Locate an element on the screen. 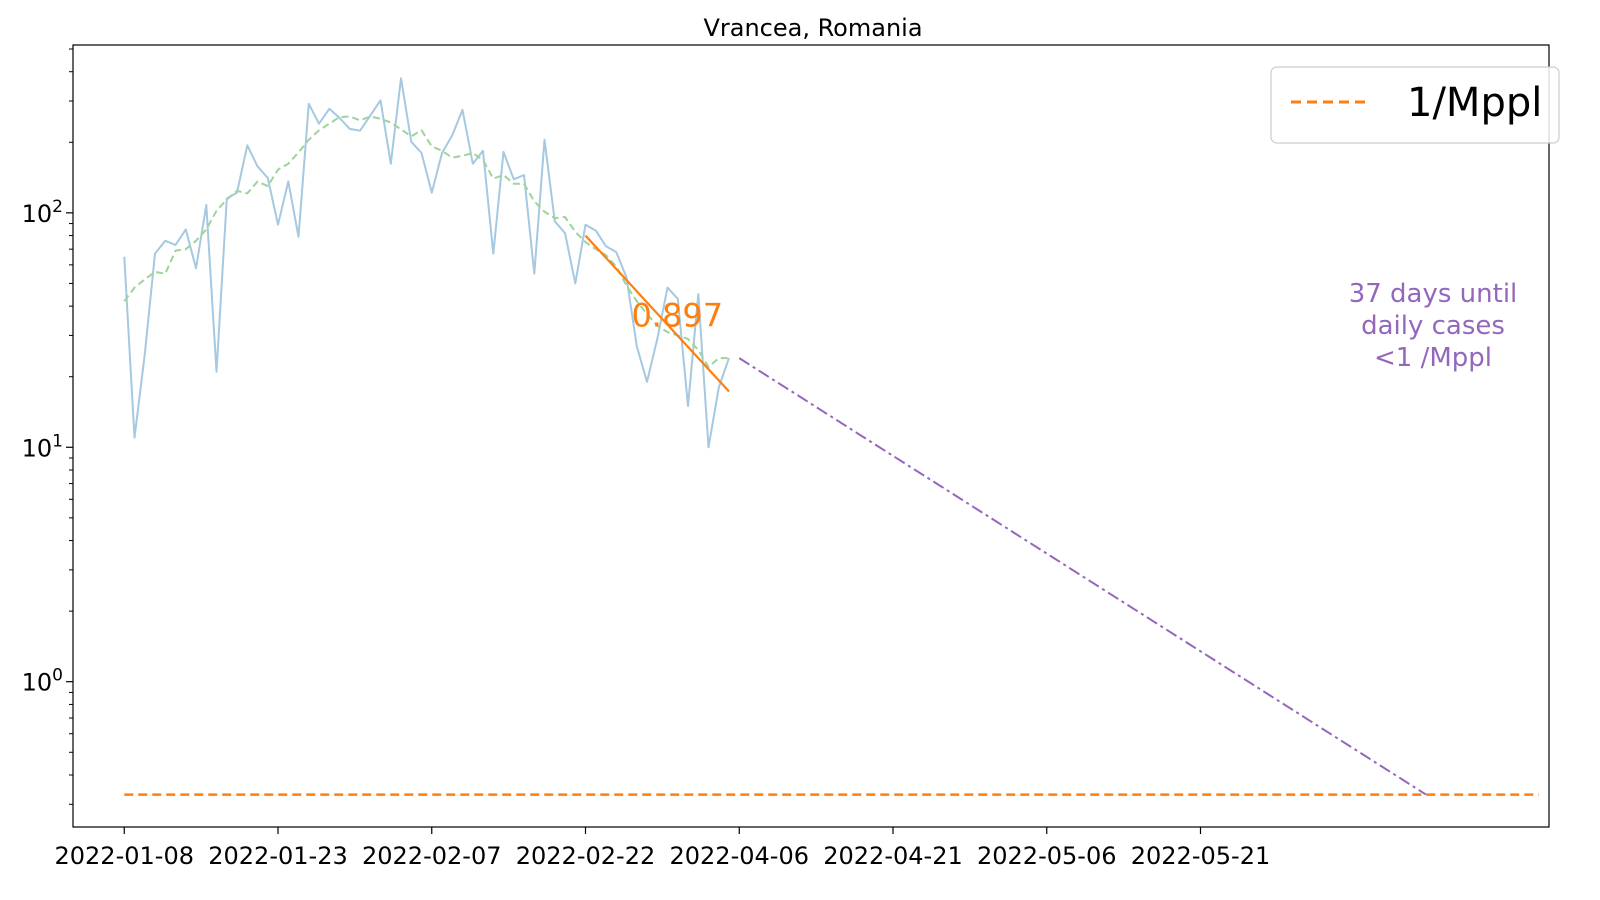  x-tick-label: 2022-05-06 is located at coordinates (1046, 856).